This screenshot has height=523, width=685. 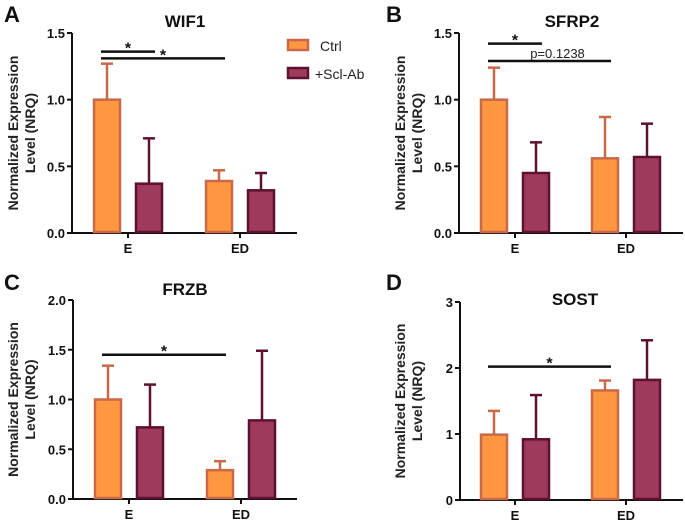 What do you see at coordinates (340, 74) in the screenshot?
I see `legend-label-scl-ab: +Scl-Ab` at bounding box center [340, 74].